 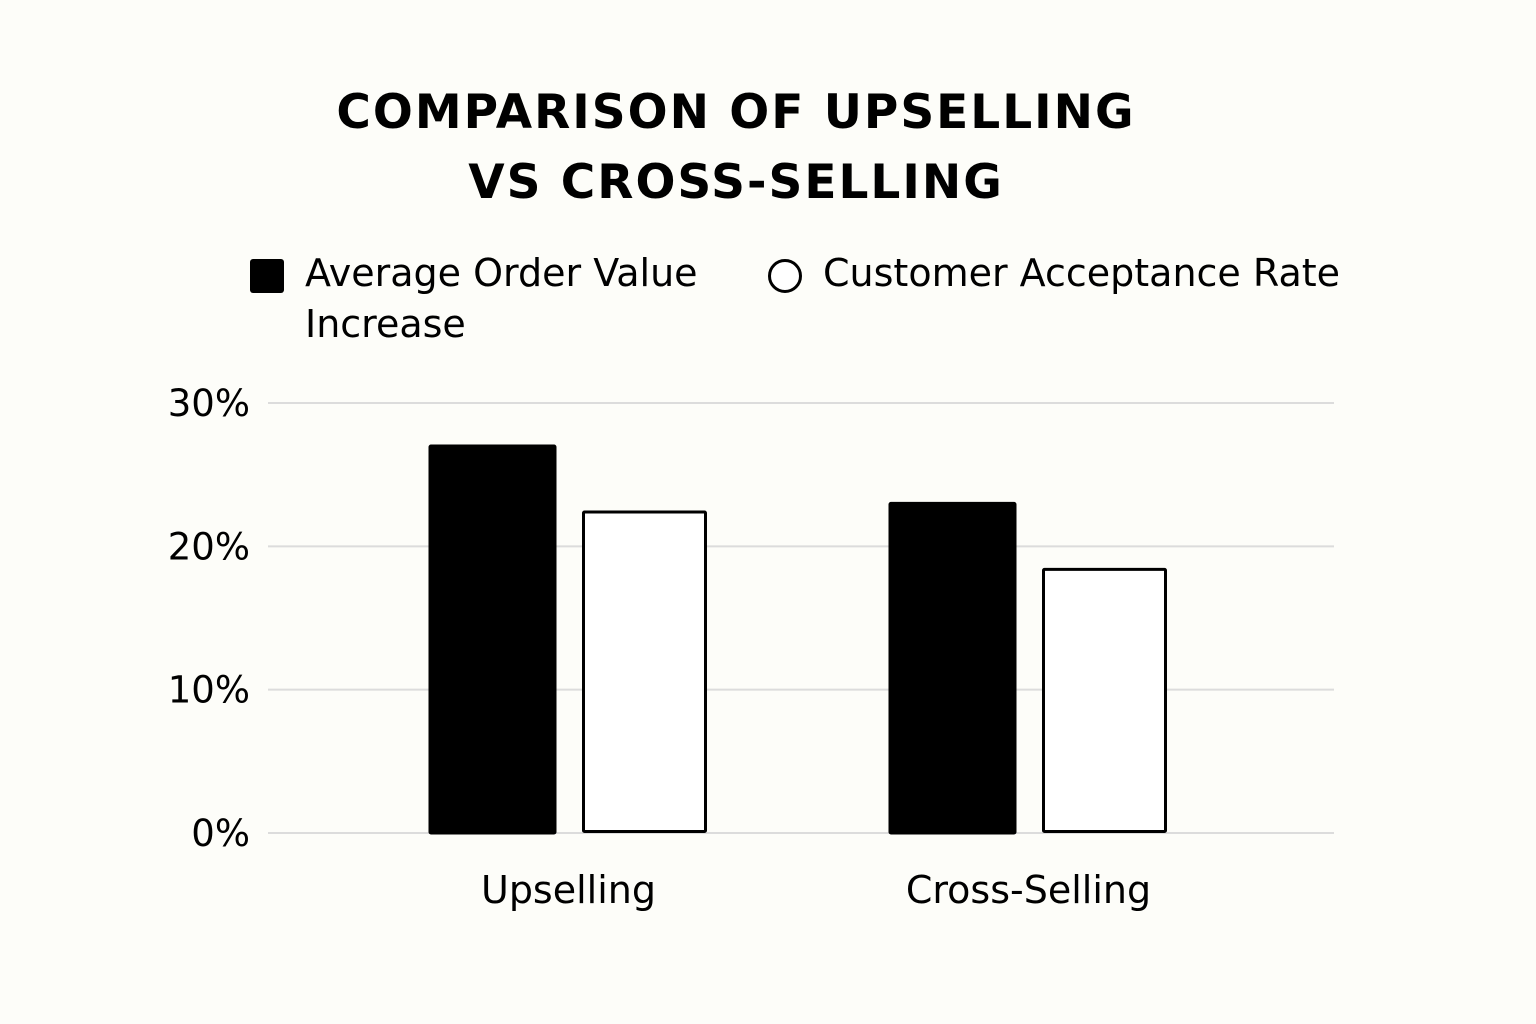 What do you see at coordinates (209, 546) in the screenshot?
I see `y-tick-label-20: 20%` at bounding box center [209, 546].